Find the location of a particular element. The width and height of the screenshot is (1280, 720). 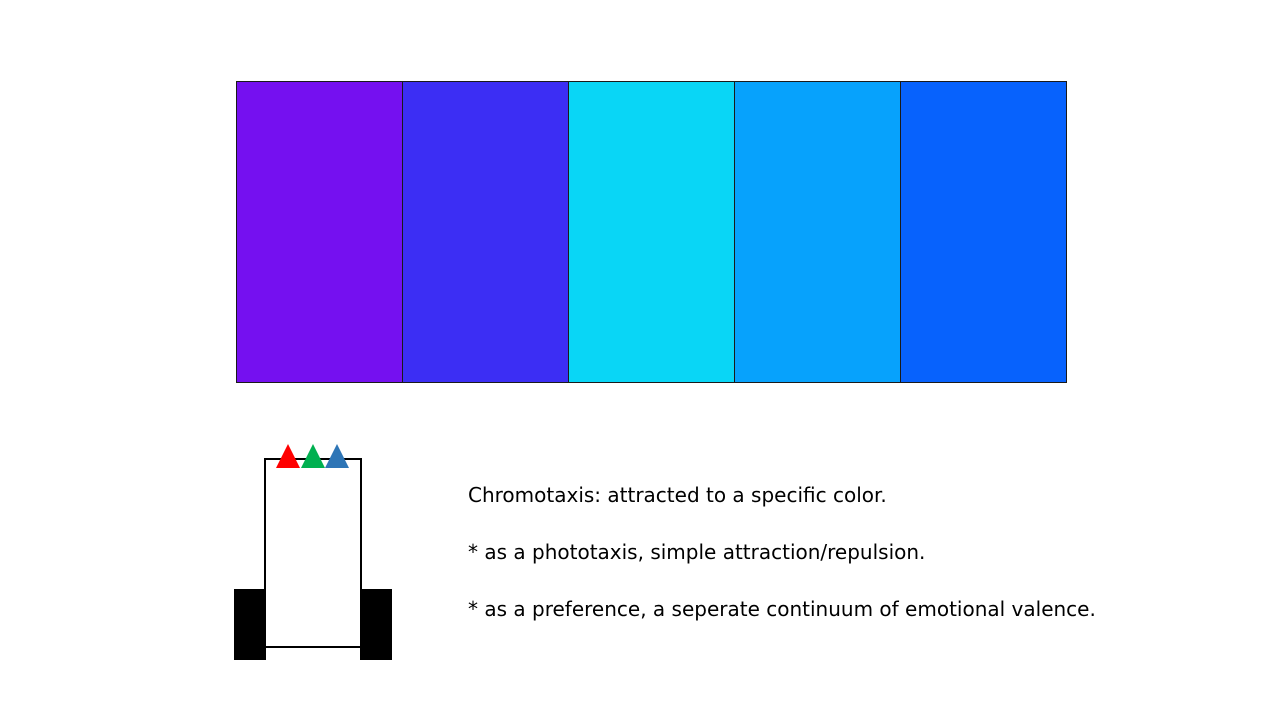

swatch-sky-blue is located at coordinates (818, 232).